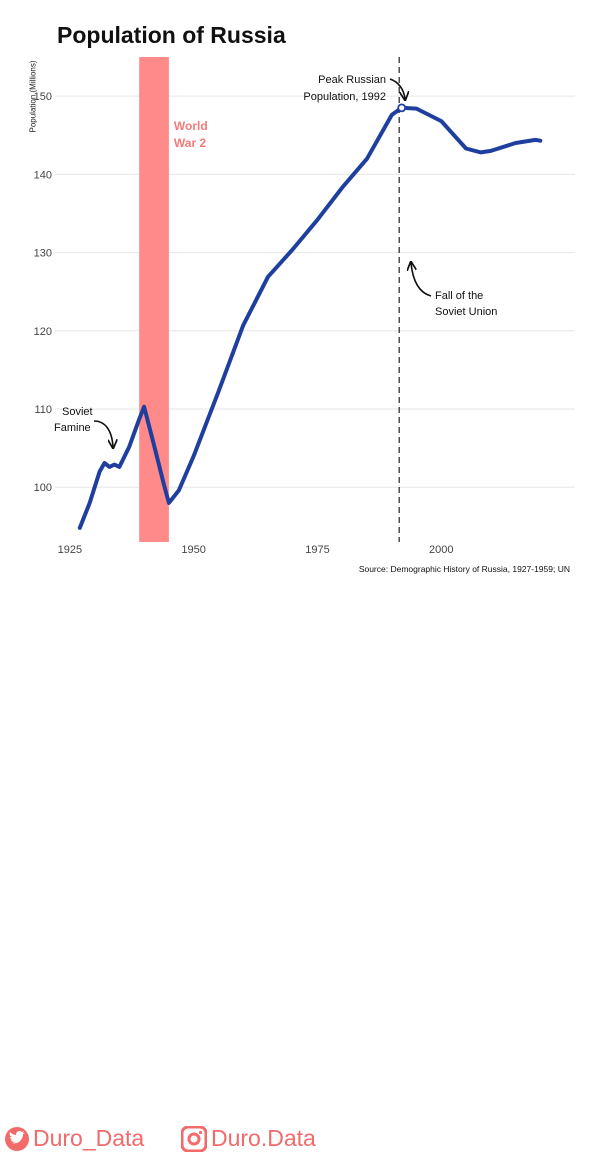  Describe the element at coordinates (263, 1138) in the screenshot. I see `instagram-handle: Duro.Data` at that location.